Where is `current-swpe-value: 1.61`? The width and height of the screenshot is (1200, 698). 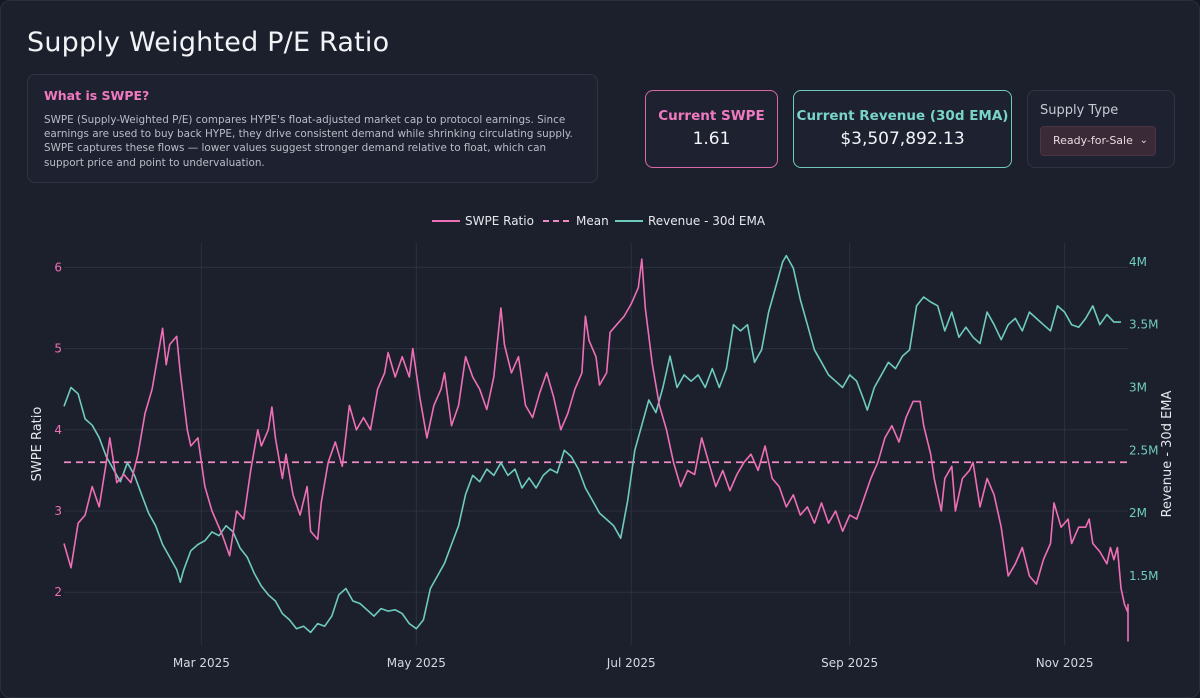 current-swpe-value: 1.61 is located at coordinates (711, 139).